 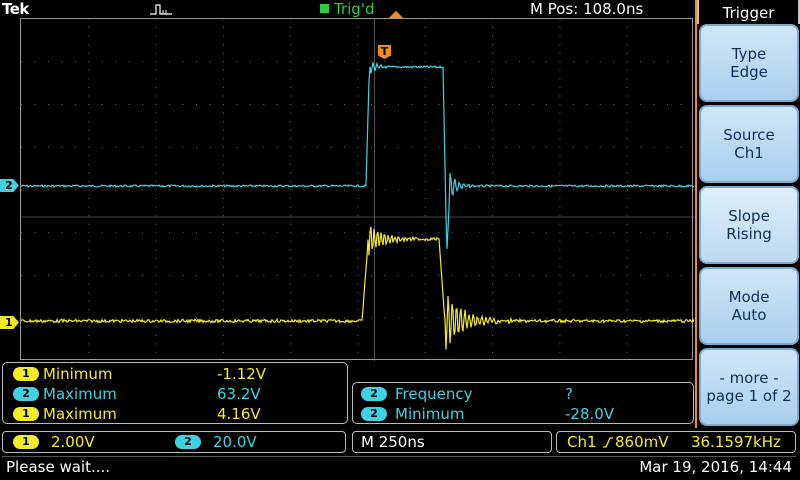 I want to click on menu-button-label: Mode, so click(x=749, y=297).